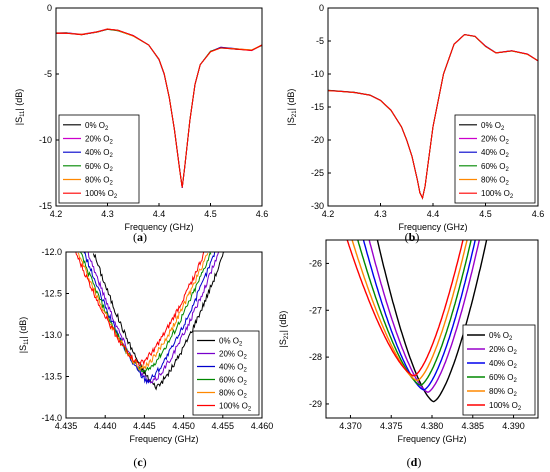  Describe the element at coordinates (139, 462) in the screenshot. I see `panel-caption: (c)` at that location.